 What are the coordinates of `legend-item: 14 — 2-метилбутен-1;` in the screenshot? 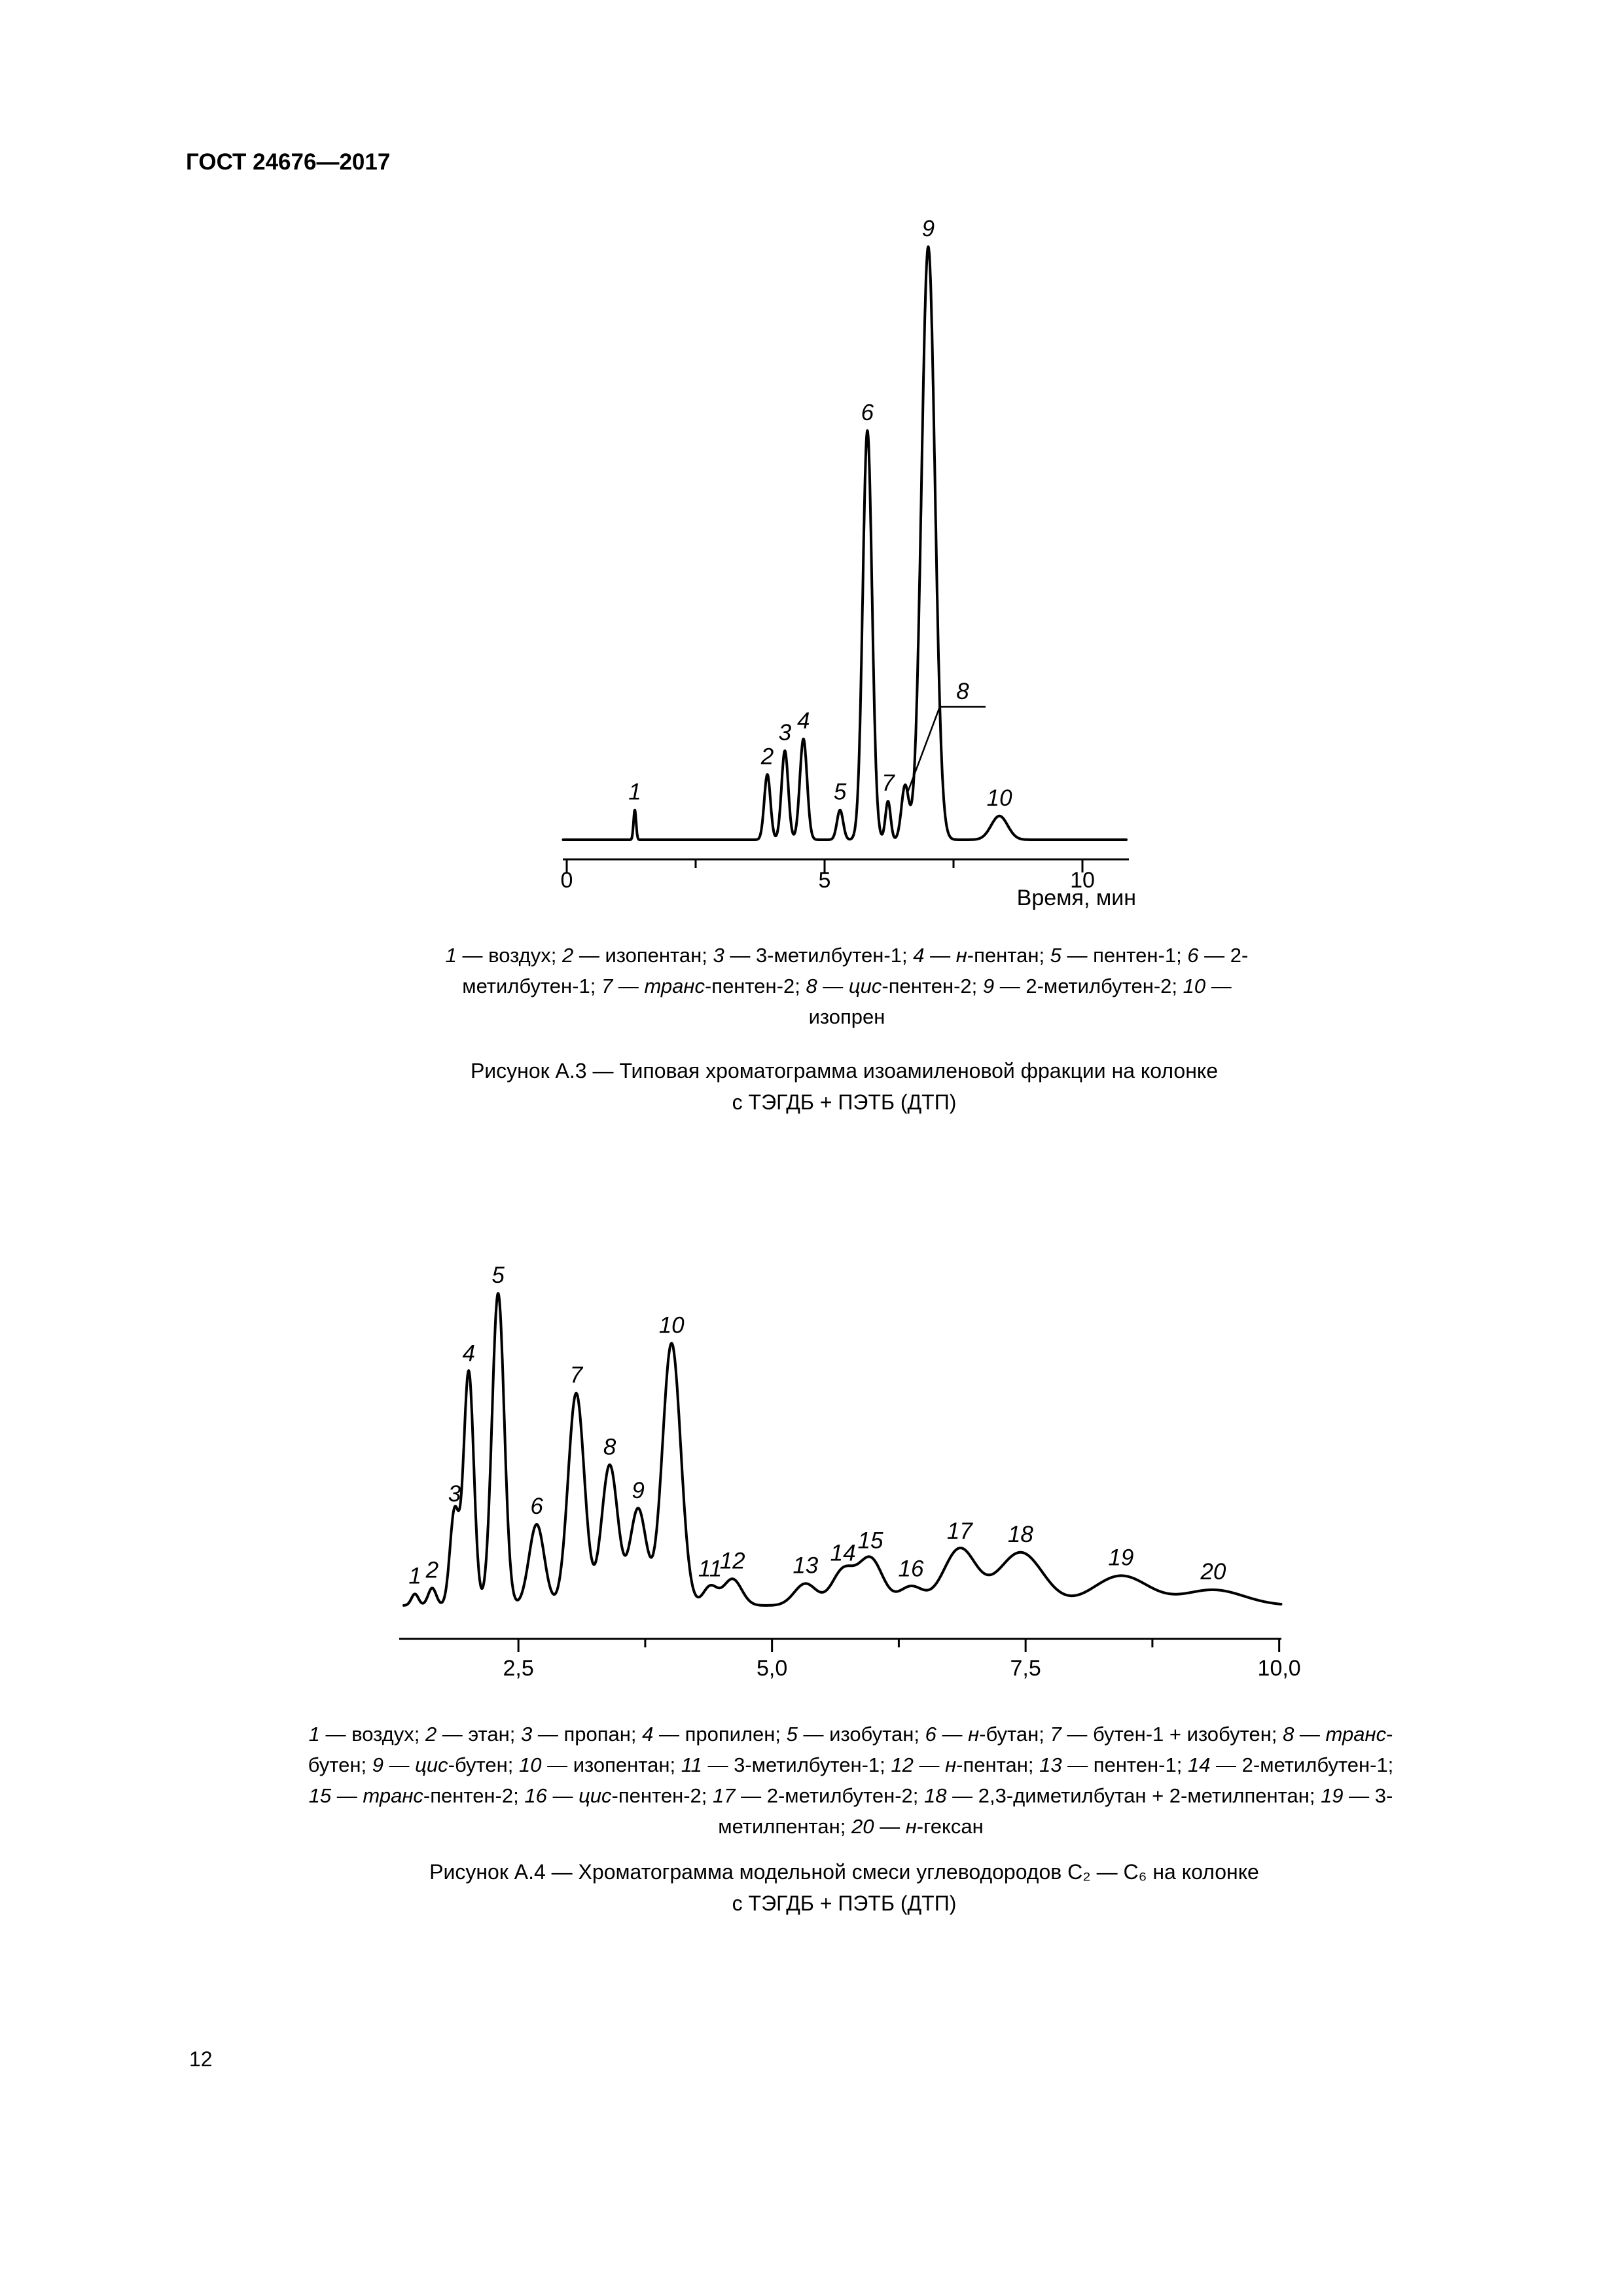 It's located at (1290, 1764).